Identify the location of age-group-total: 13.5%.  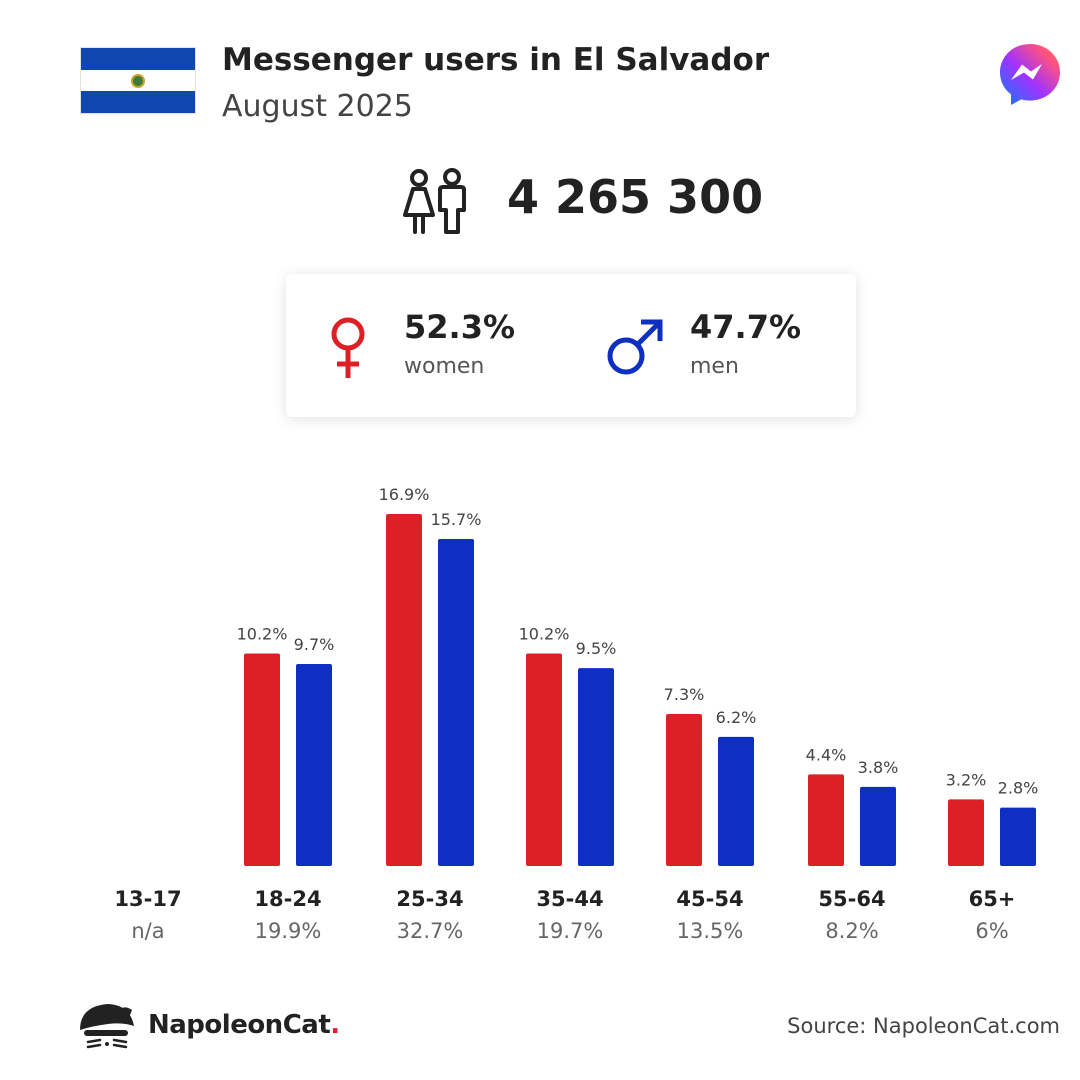
(710, 931).